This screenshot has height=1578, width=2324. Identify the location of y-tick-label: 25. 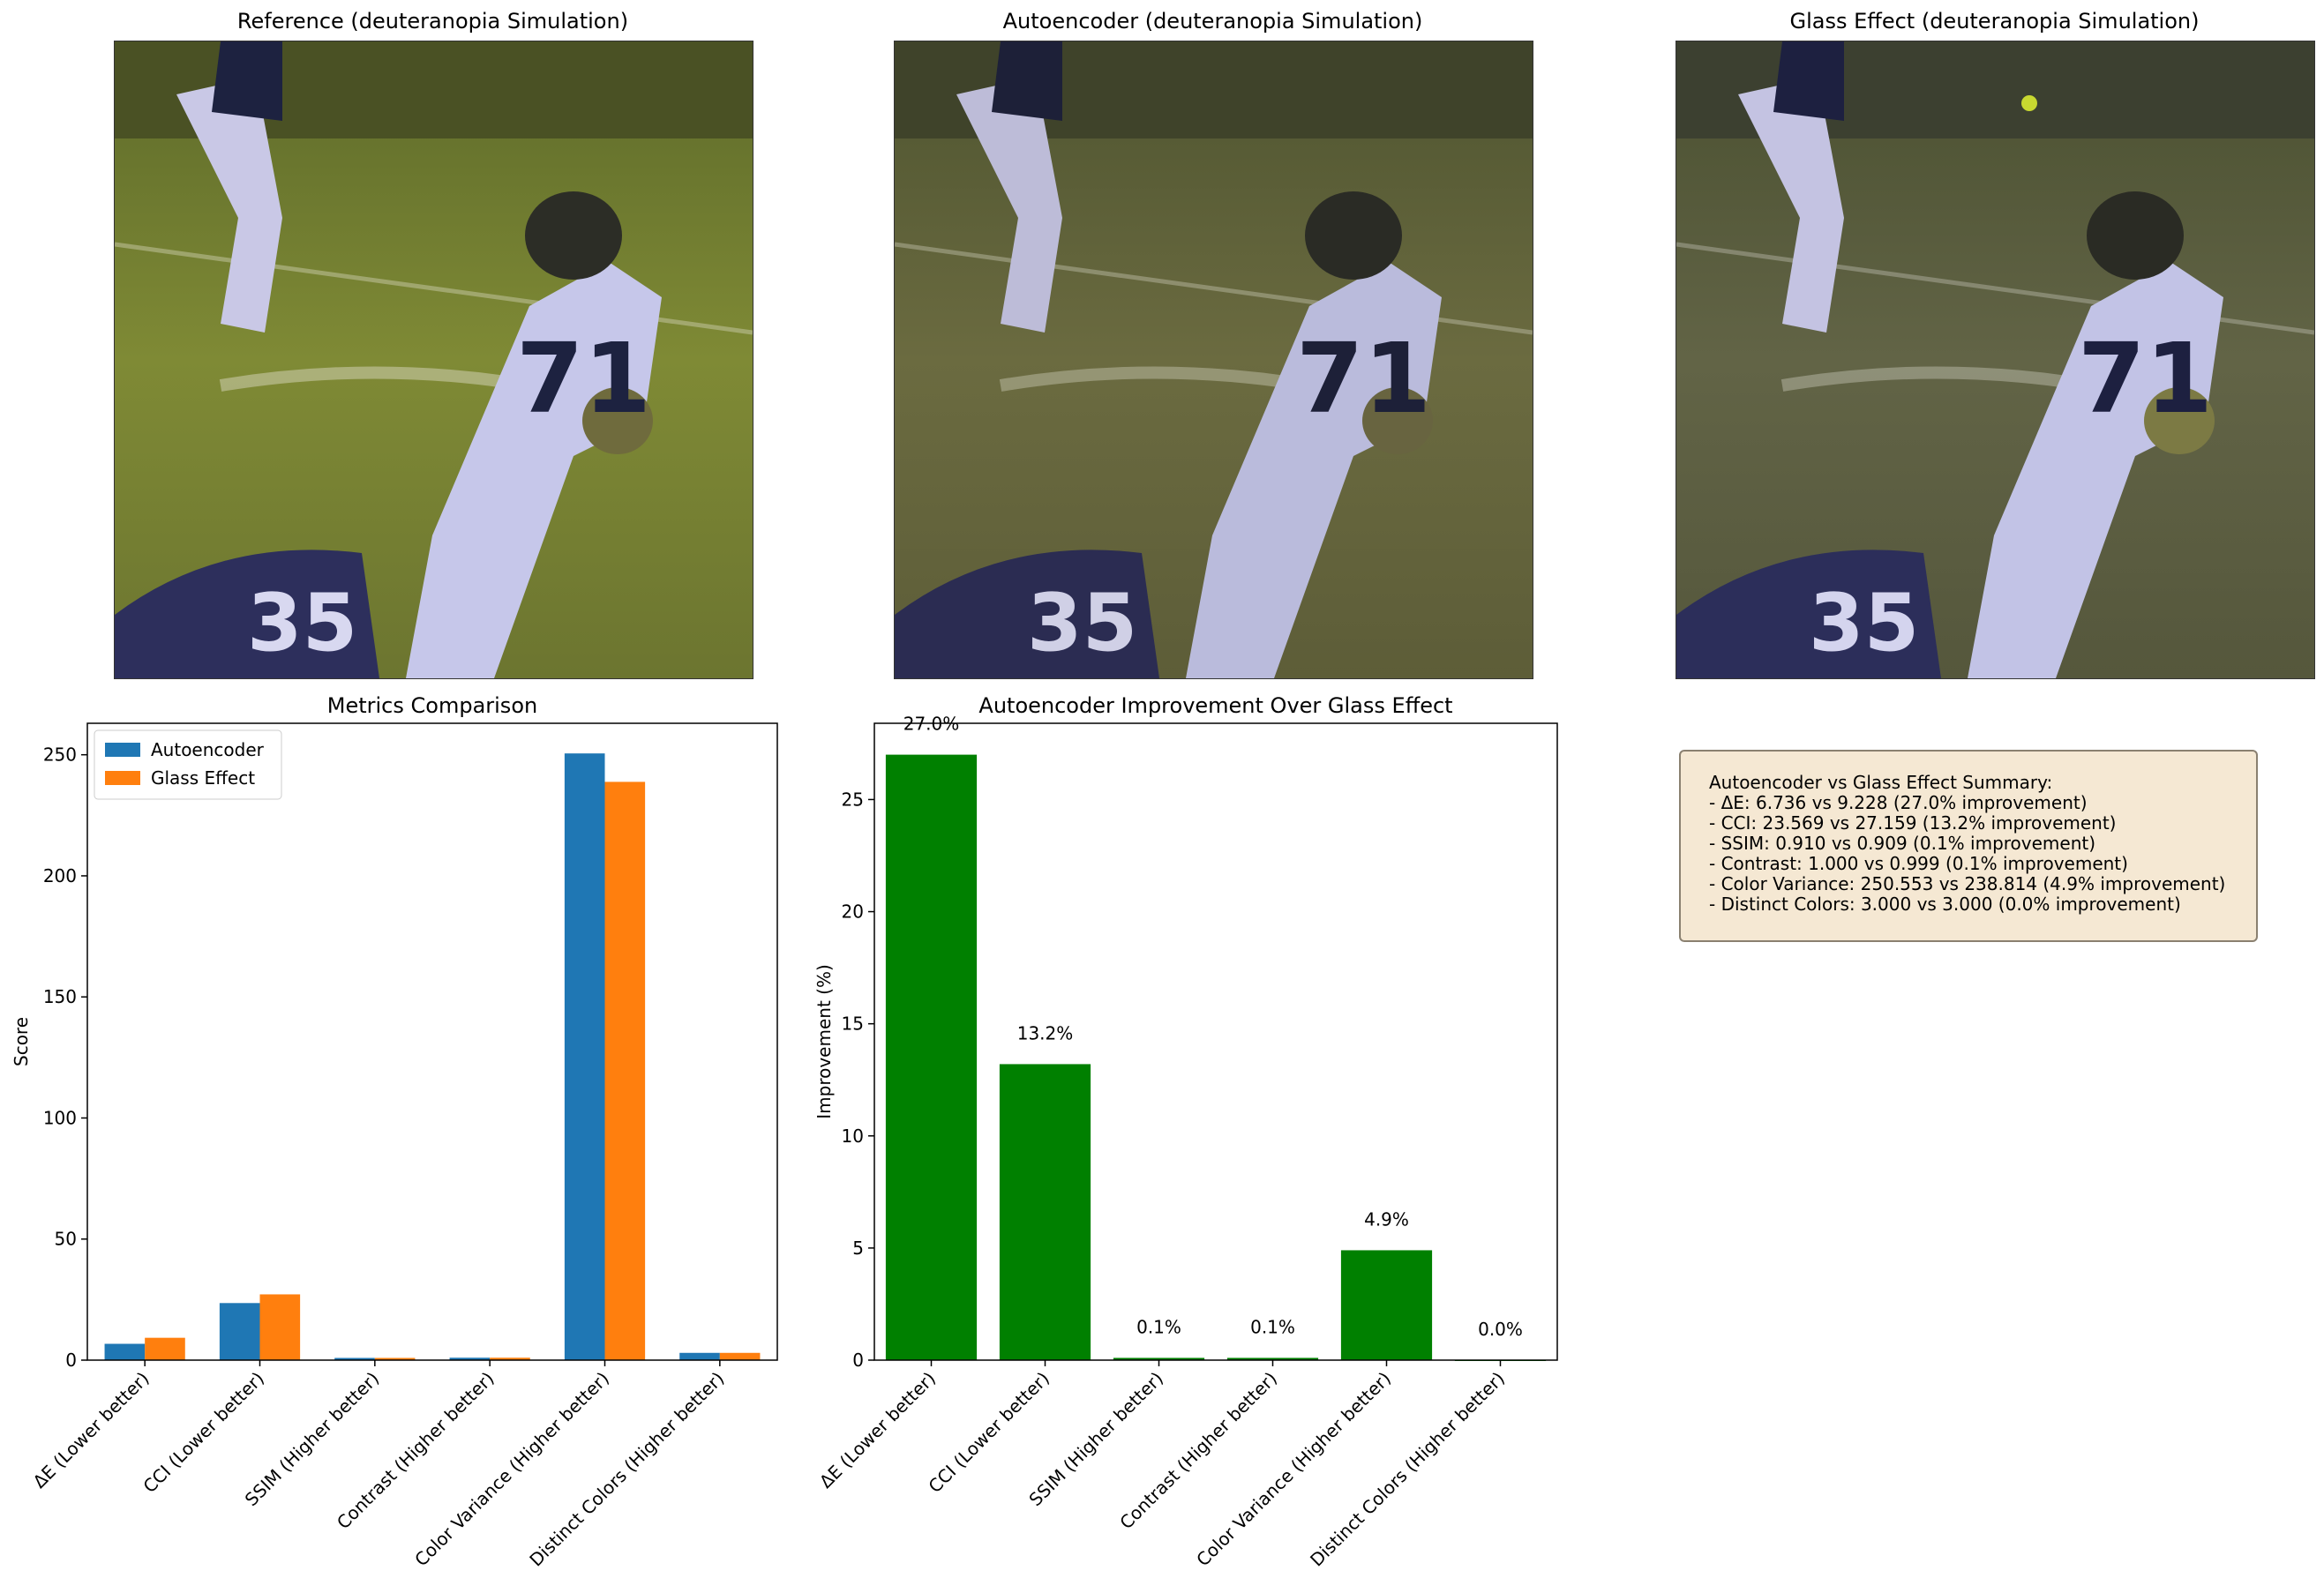
(853, 799).